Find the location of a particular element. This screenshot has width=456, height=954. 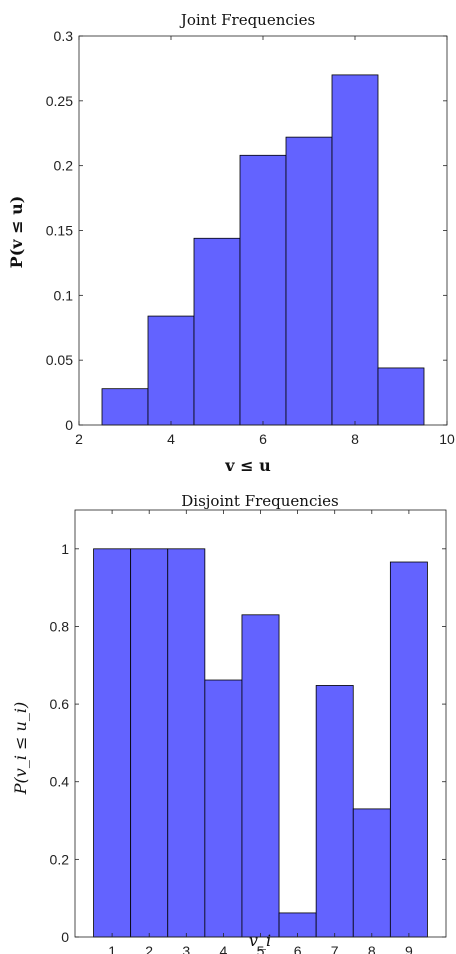

y-axis-label: P(v ≤ u) is located at coordinates (16, 232).